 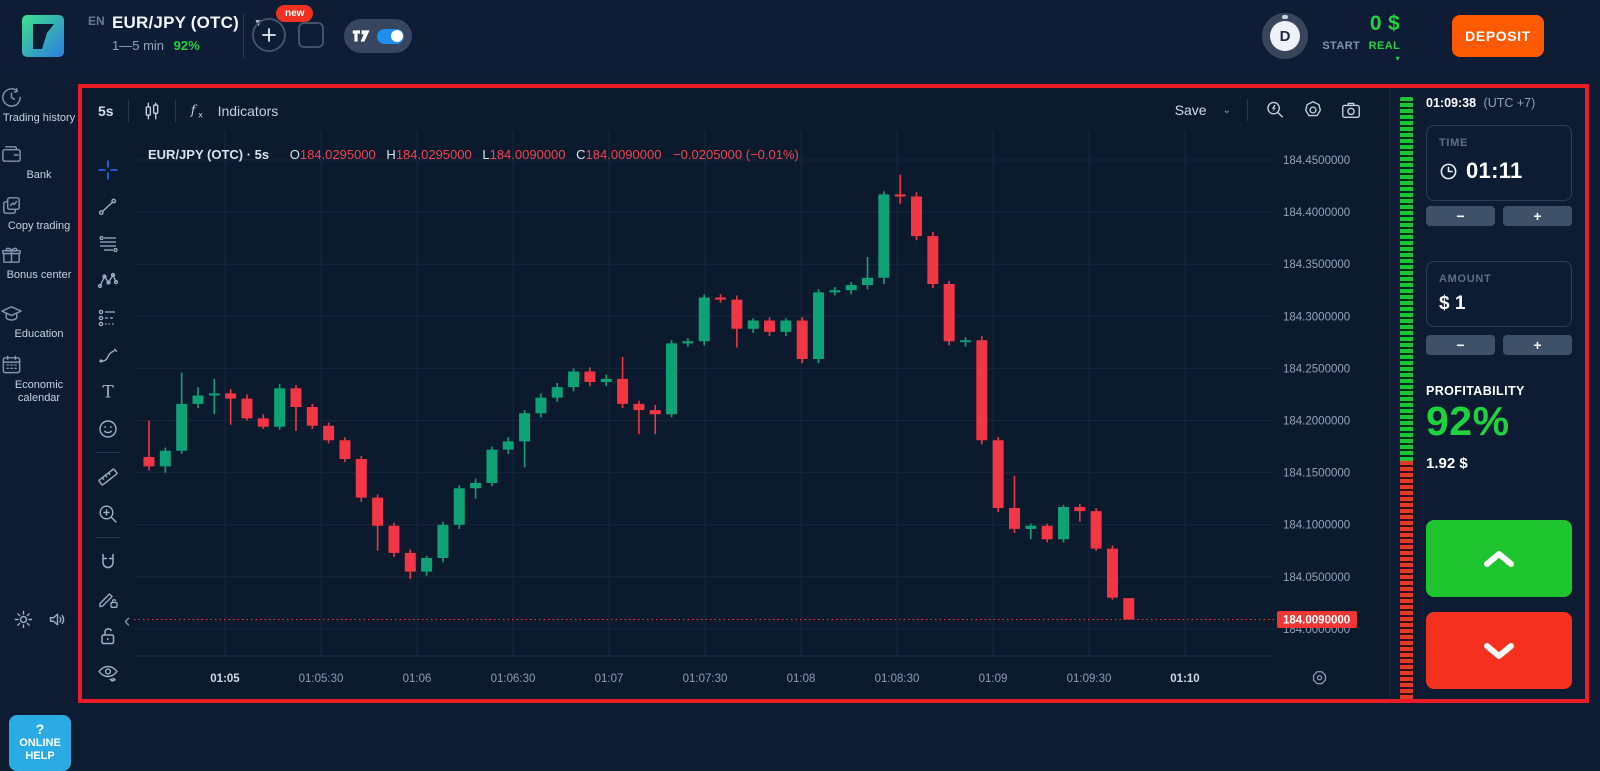 What do you see at coordinates (801, 679) in the screenshot?
I see `svg-text: 01:08` at bounding box center [801, 679].